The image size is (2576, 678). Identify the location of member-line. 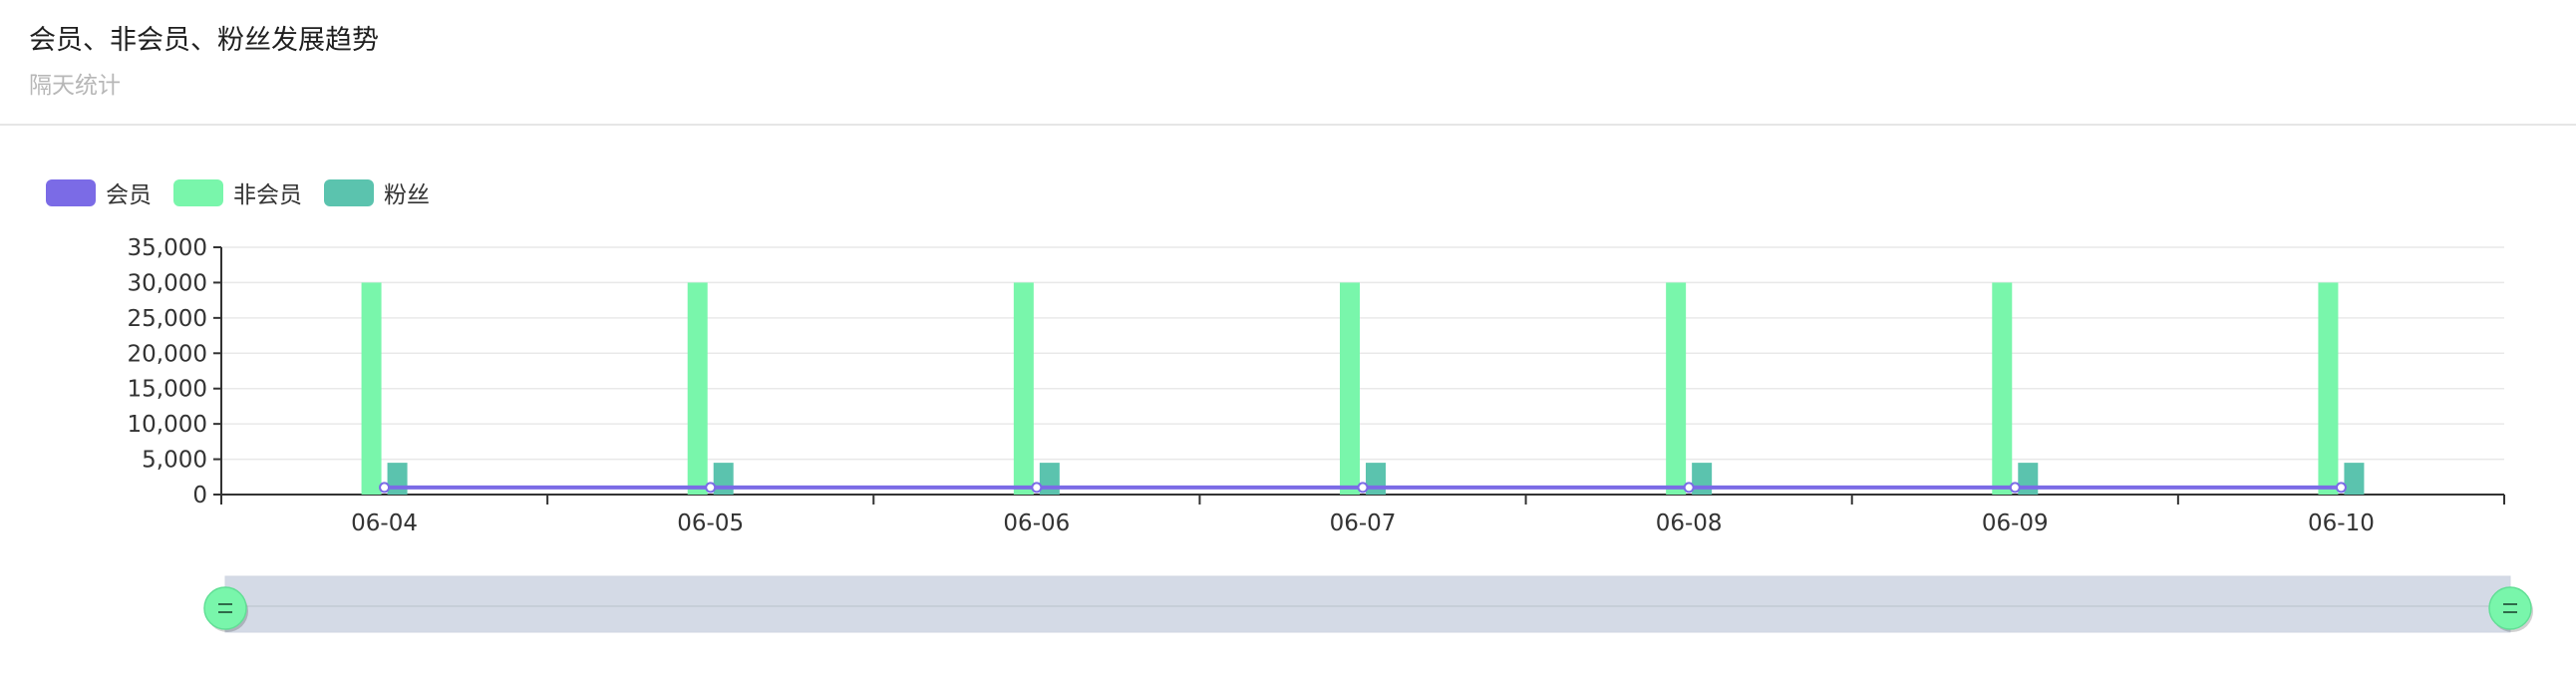
(1363, 488).